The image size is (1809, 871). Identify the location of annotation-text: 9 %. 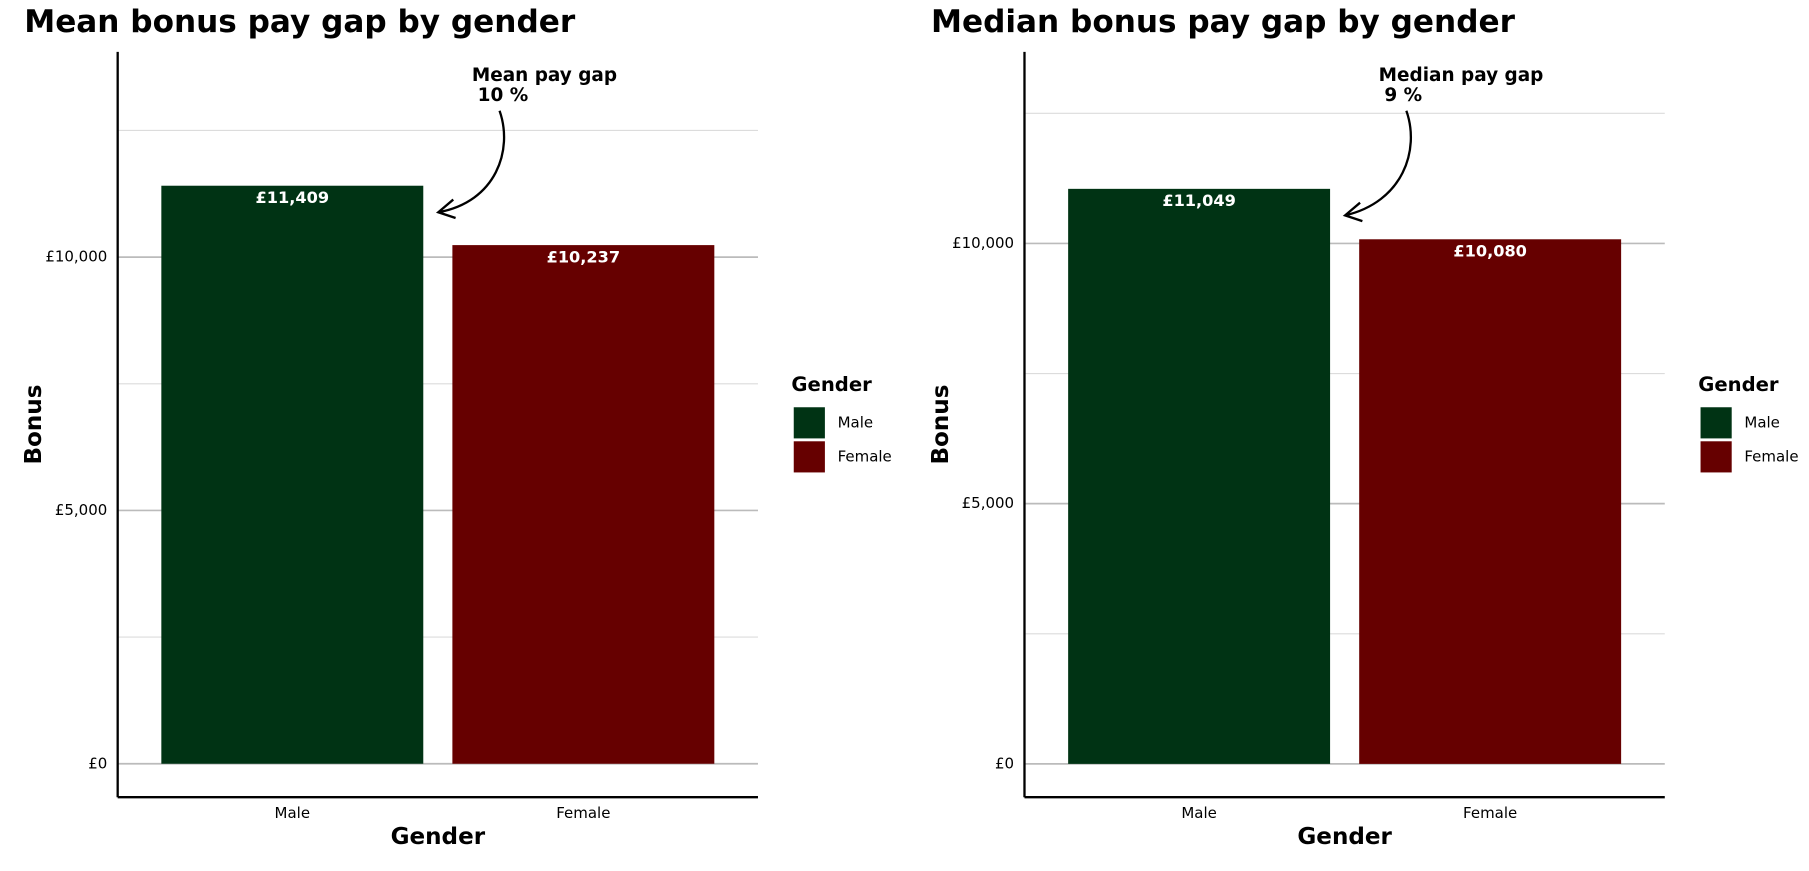
(1403, 95).